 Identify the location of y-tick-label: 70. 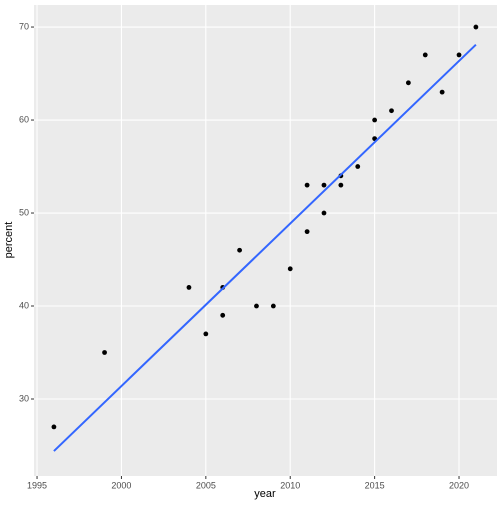
(24, 26).